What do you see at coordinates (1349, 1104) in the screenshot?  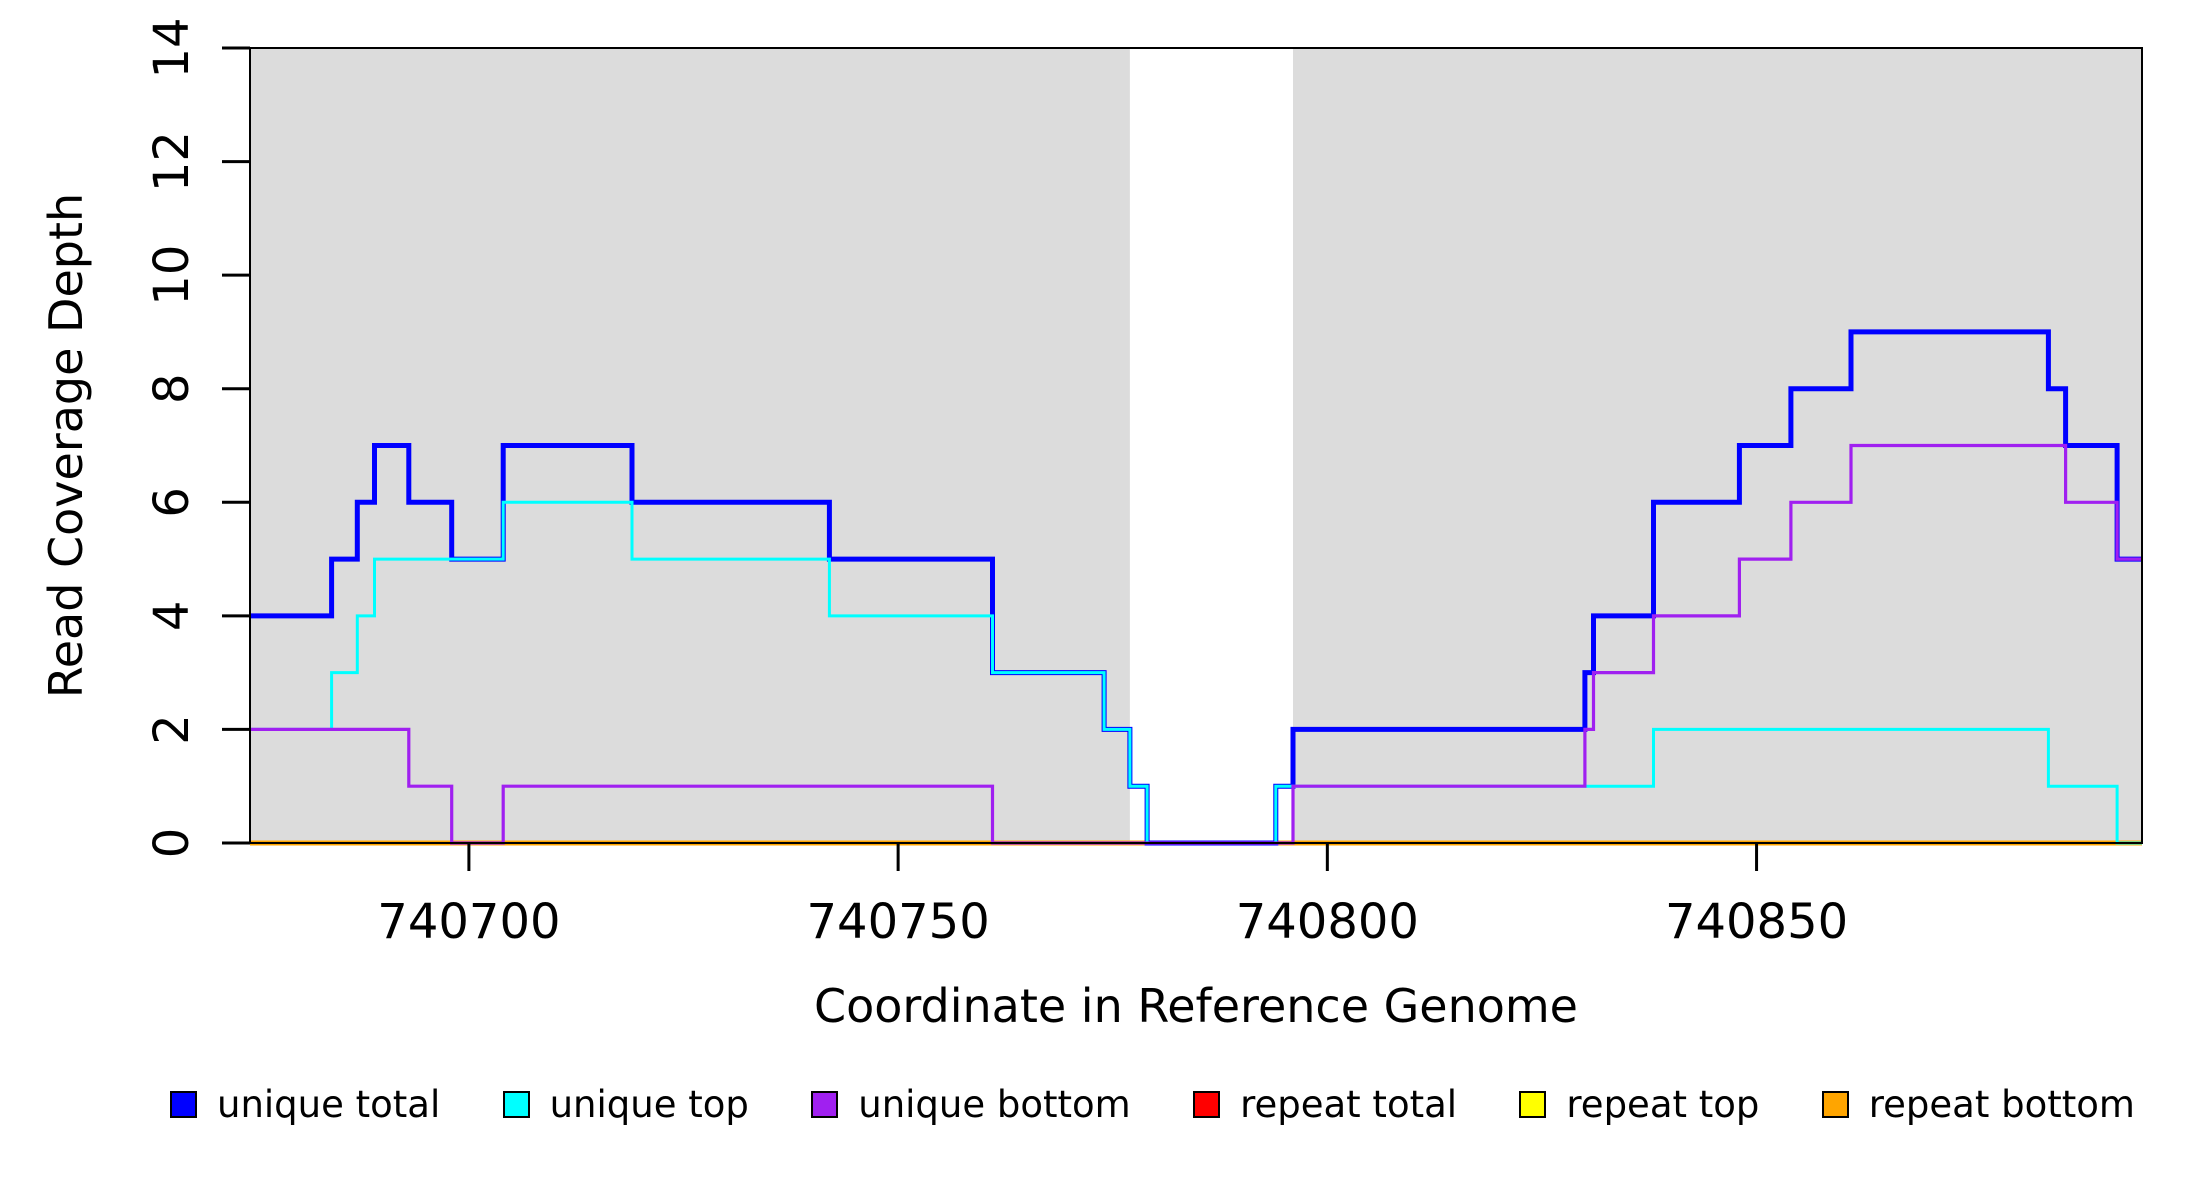 I see `legend-label: repeat total` at bounding box center [1349, 1104].